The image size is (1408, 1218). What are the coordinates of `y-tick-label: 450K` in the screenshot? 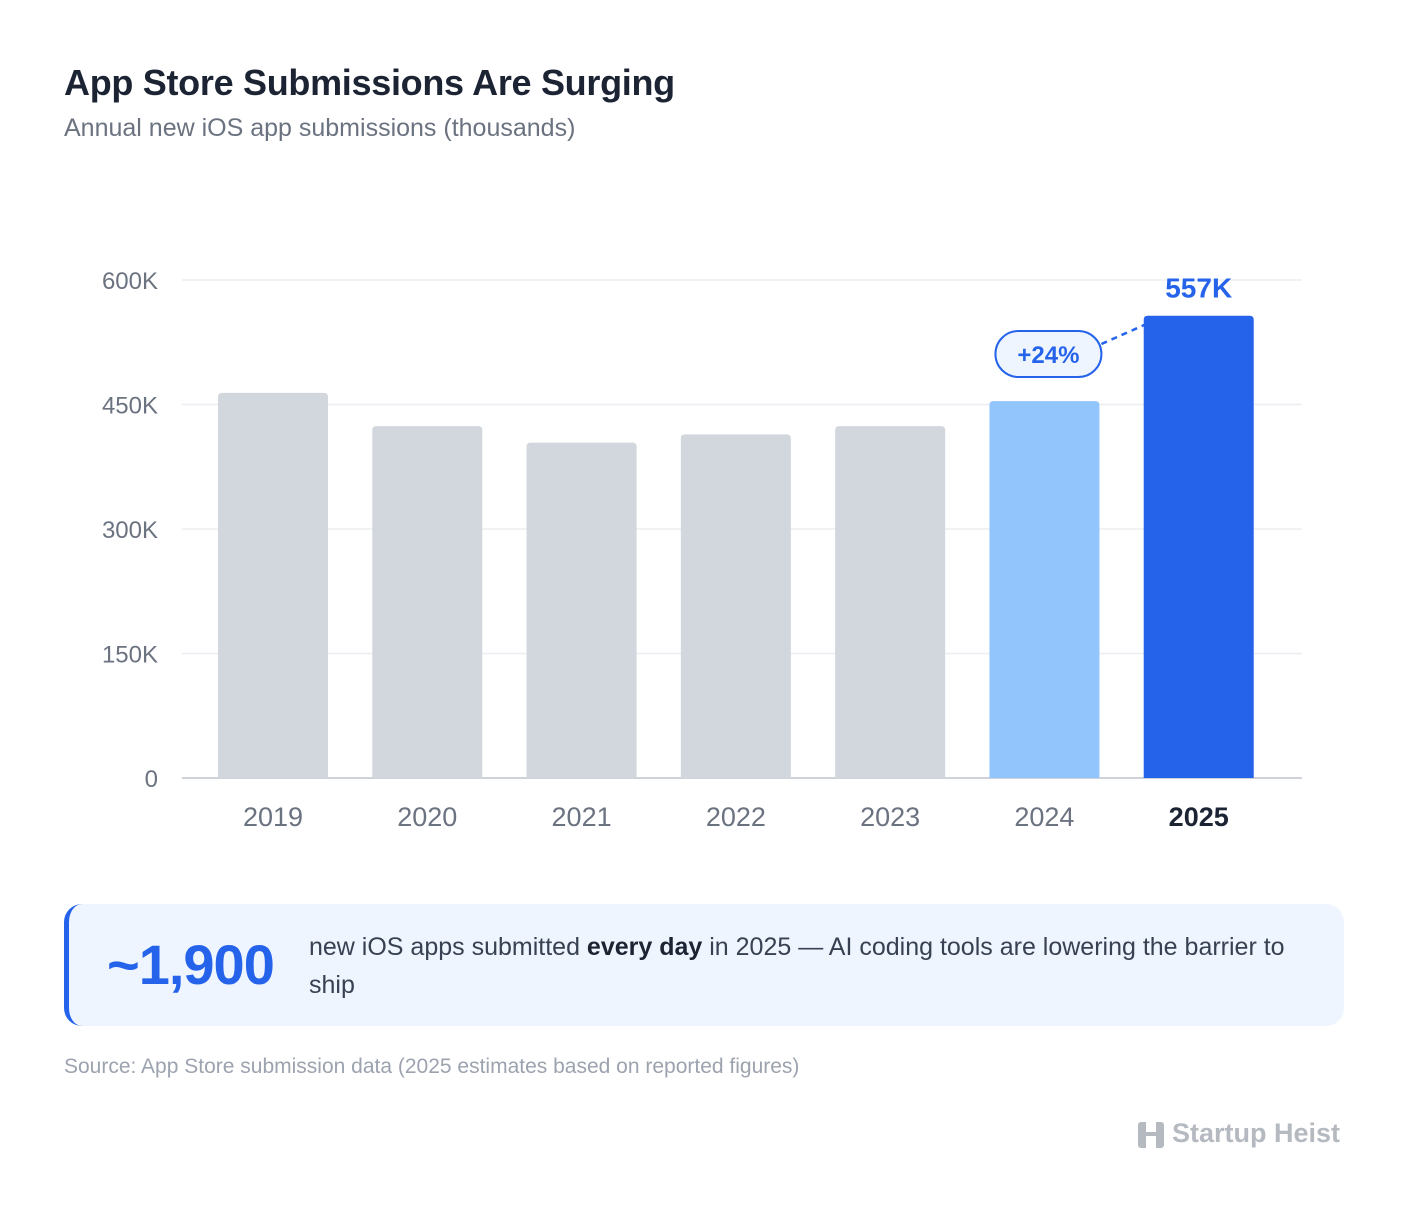 It's located at (130, 406).